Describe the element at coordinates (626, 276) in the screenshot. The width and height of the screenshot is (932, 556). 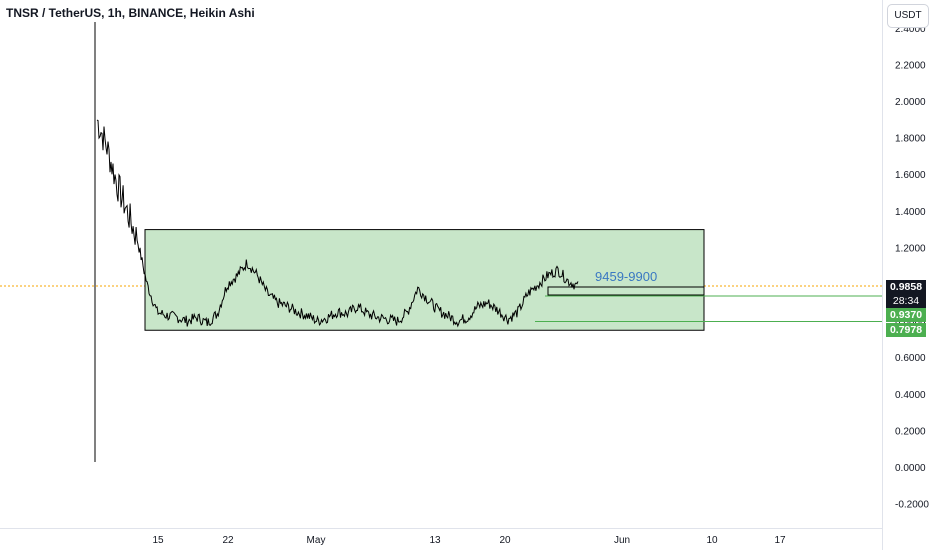
I see `zone-label: 9459-9900` at that location.